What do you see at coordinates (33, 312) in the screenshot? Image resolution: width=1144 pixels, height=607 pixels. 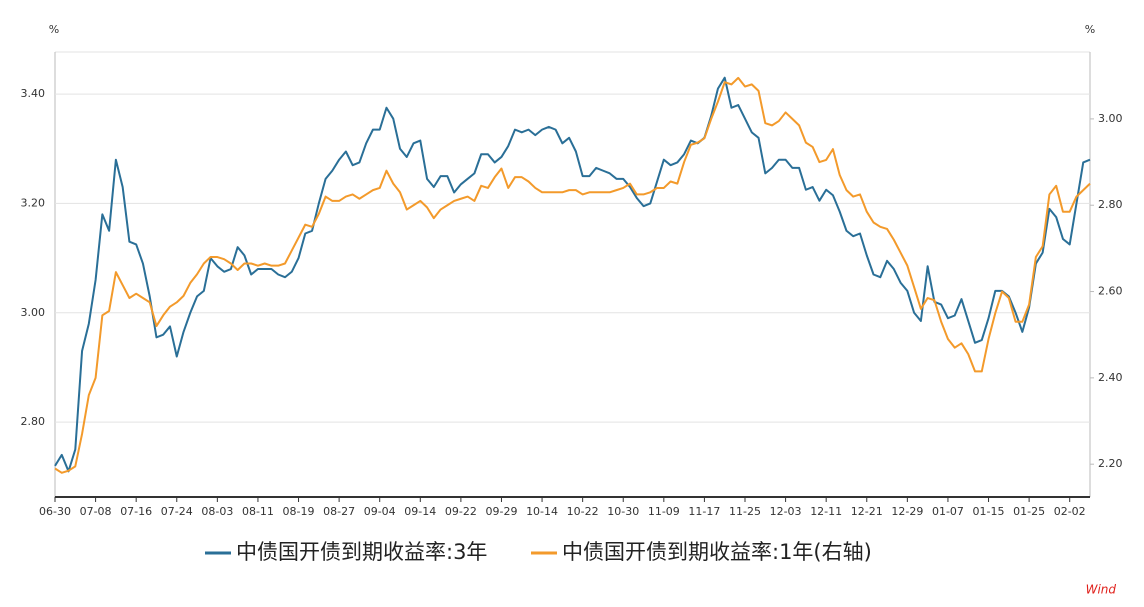 I see `y-tick-label: 3.00` at bounding box center [33, 312].